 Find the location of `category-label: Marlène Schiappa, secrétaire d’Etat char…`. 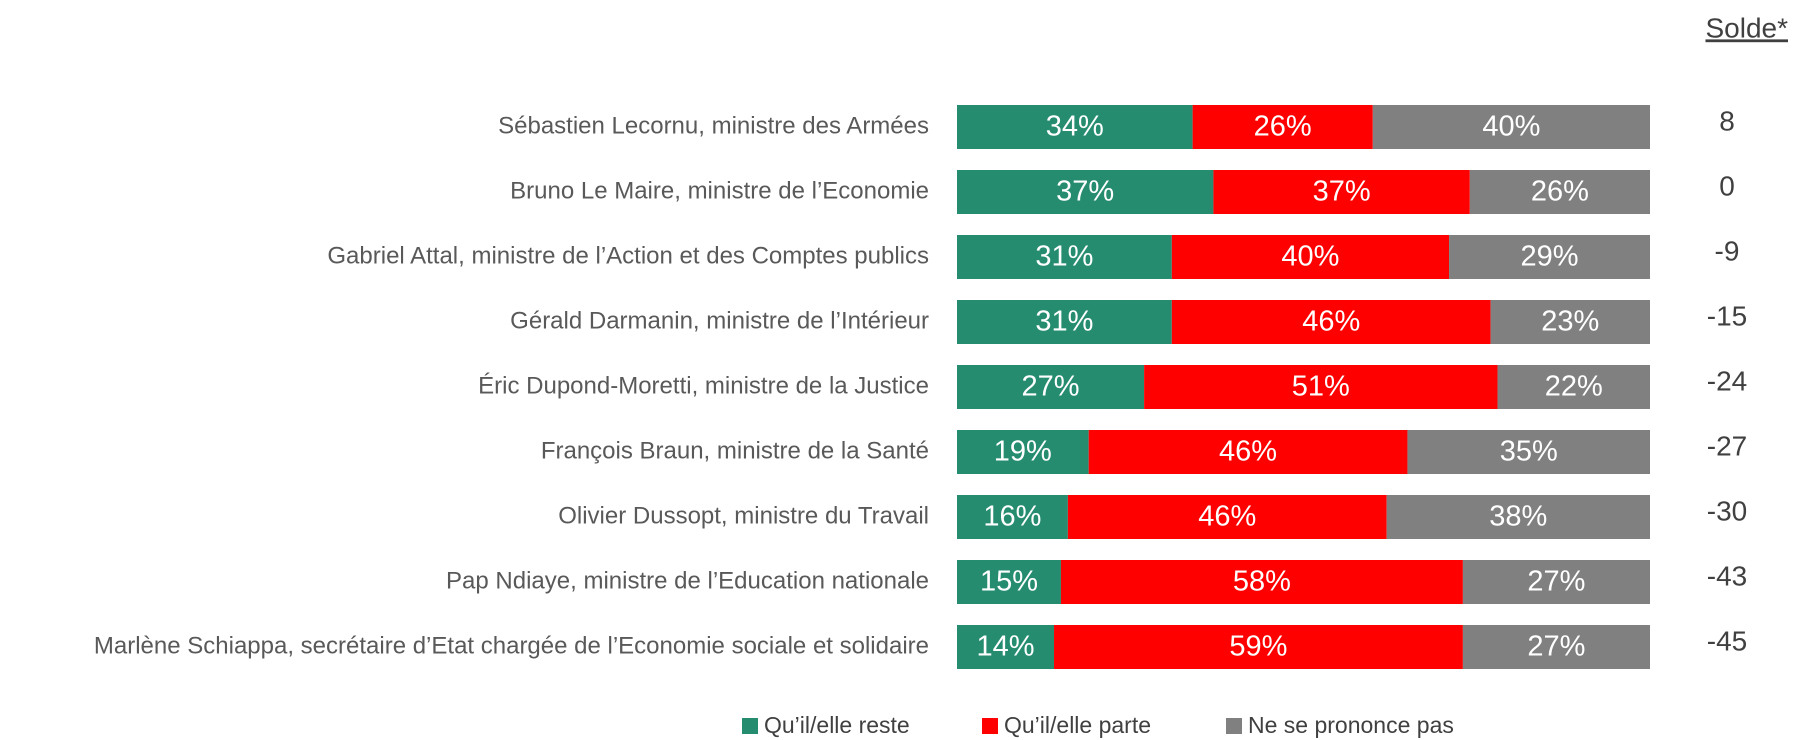

category-label: Marlène Schiappa, secrétaire d’Etat char… is located at coordinates (511, 645).